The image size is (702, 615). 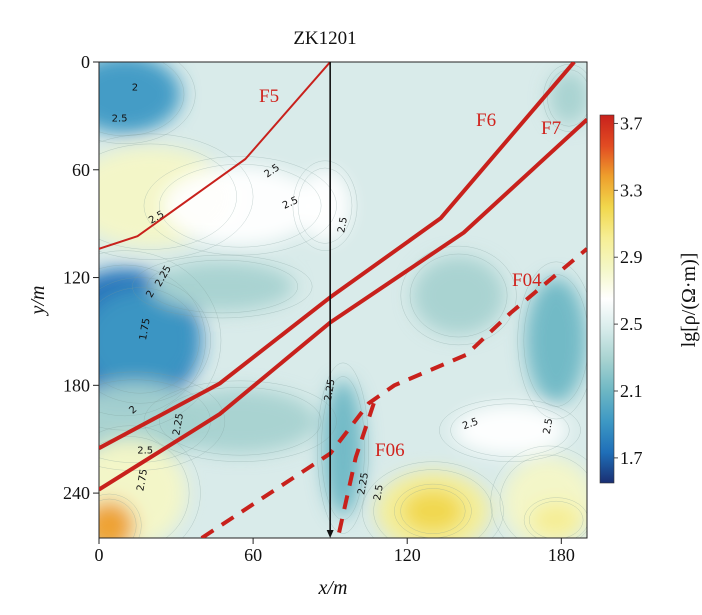 What do you see at coordinates (628, 290) in the screenshot?
I see `colorbar-ticks: 3.7 3.3 2.9 2.5 2.1 1.7` at bounding box center [628, 290].